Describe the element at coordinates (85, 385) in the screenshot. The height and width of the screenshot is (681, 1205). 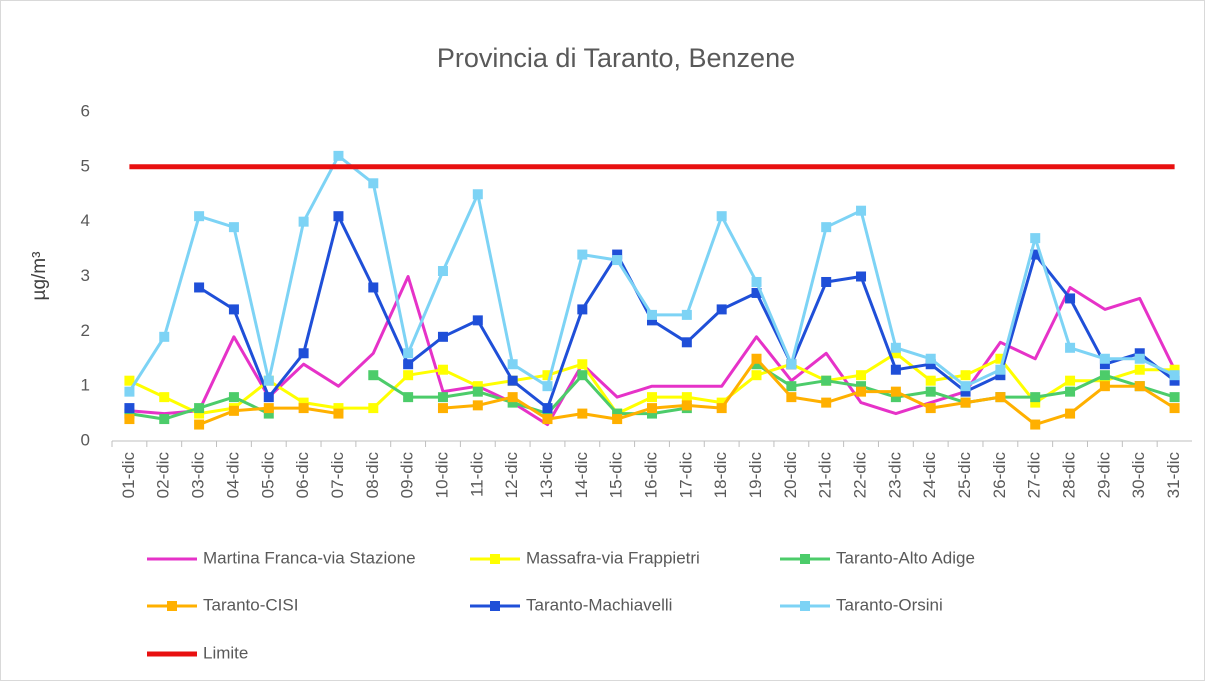
I see `y-tick-label: 1` at that location.